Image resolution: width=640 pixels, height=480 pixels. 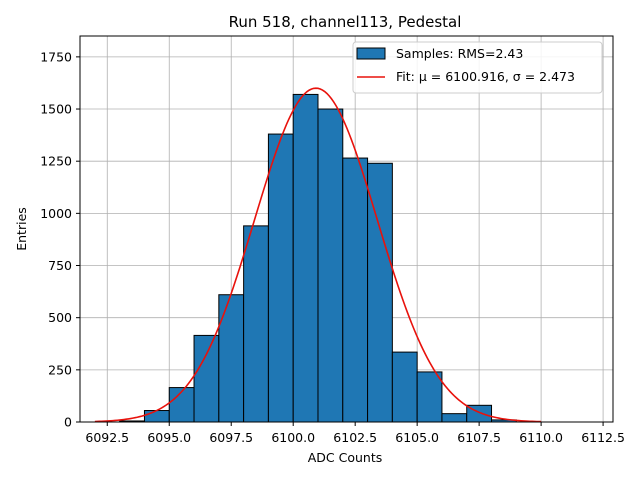 I want to click on x-tick-label: 6100.0, so click(x=293, y=437).